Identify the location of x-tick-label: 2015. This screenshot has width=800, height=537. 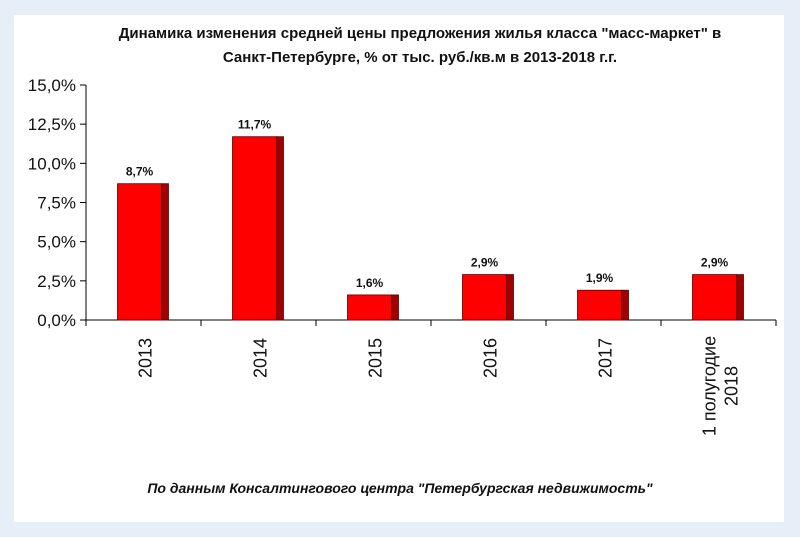
(376, 358).